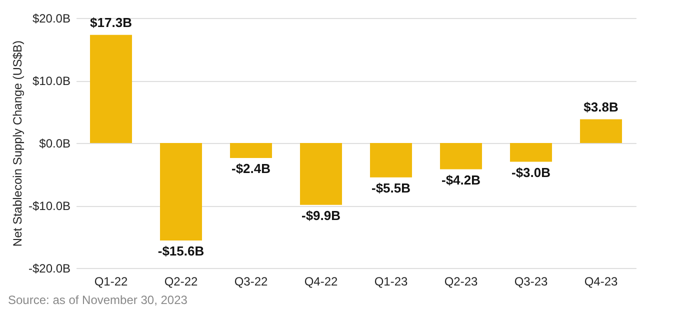  I want to click on data-label: -$3.0B, so click(531, 172).